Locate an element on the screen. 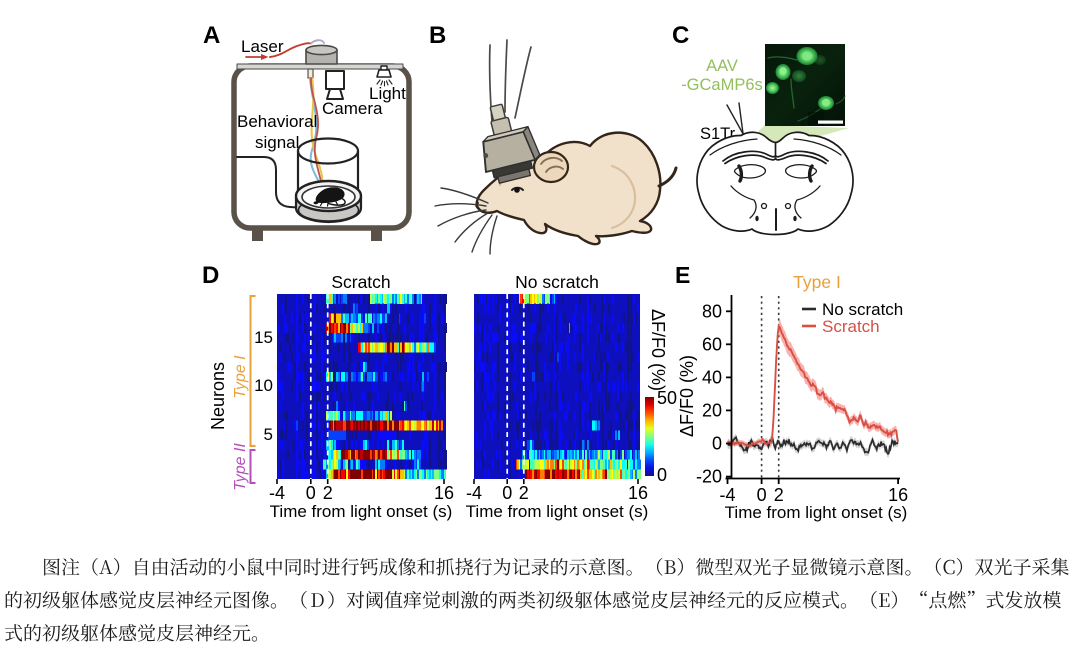 The width and height of the screenshot is (1080, 657). svg-text: 5 is located at coordinates (268, 434).